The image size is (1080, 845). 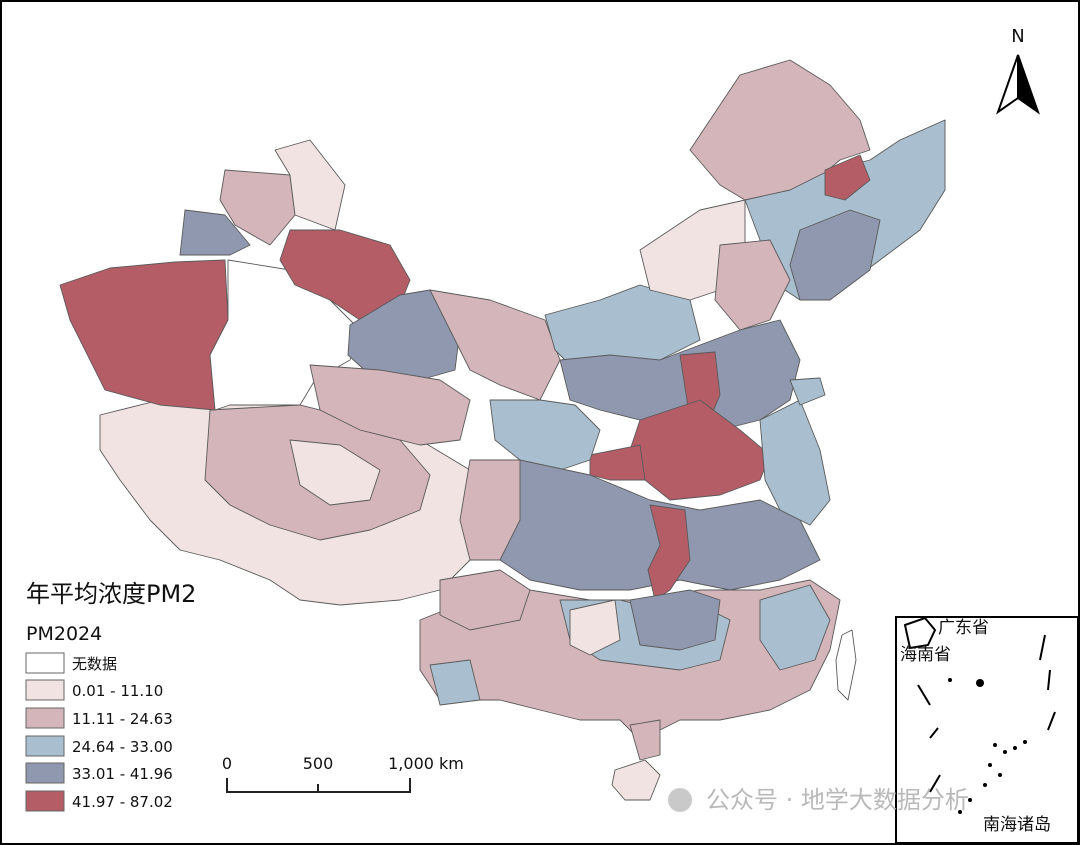 I want to click on legend-label-0: 无数据, so click(x=94, y=664).